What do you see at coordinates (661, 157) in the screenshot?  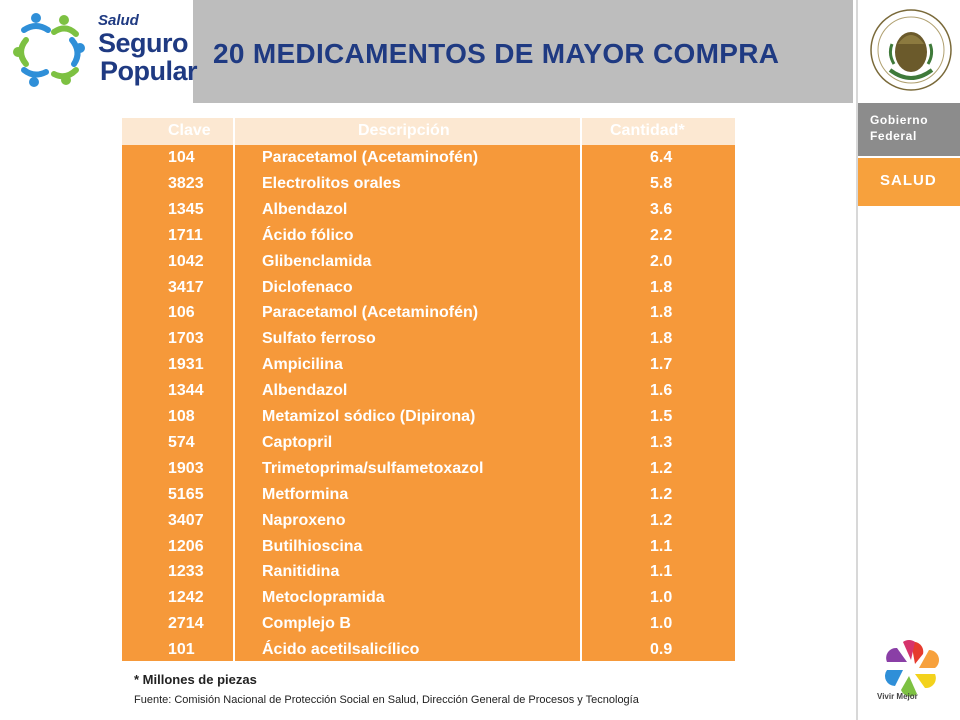 I see `cantidad-cell: 6.4` at bounding box center [661, 157].